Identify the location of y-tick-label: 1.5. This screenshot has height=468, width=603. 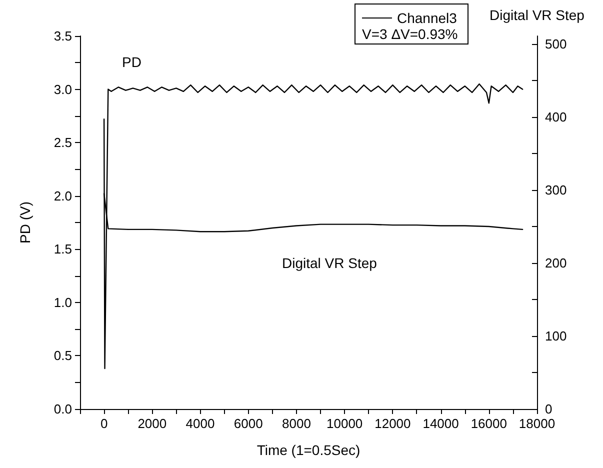
(63, 249).